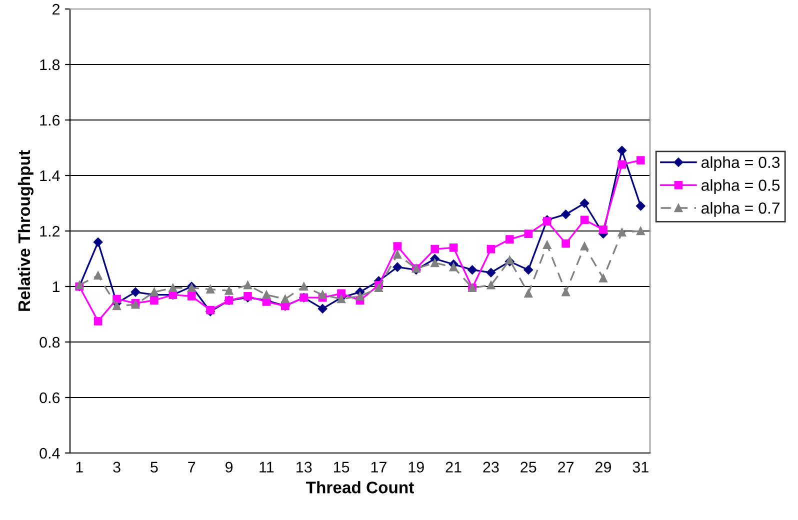 Image resolution: width=798 pixels, height=520 pixels. Describe the element at coordinates (50, 453) in the screenshot. I see `y-tick-label: 0.4` at that location.